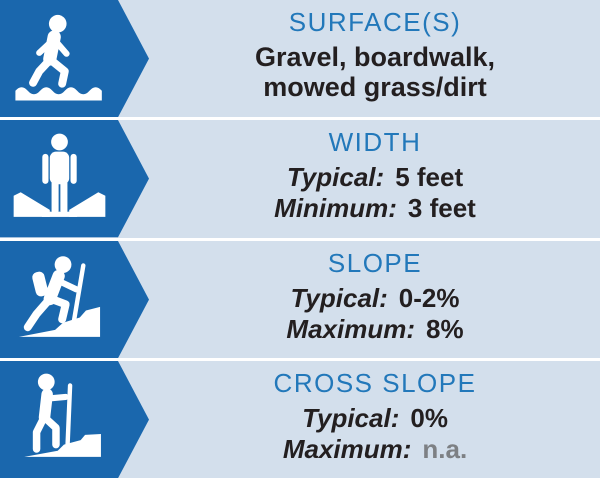  What do you see at coordinates (375, 382) in the screenshot?
I see `section-title: CROSS SLOPE` at bounding box center [375, 382].